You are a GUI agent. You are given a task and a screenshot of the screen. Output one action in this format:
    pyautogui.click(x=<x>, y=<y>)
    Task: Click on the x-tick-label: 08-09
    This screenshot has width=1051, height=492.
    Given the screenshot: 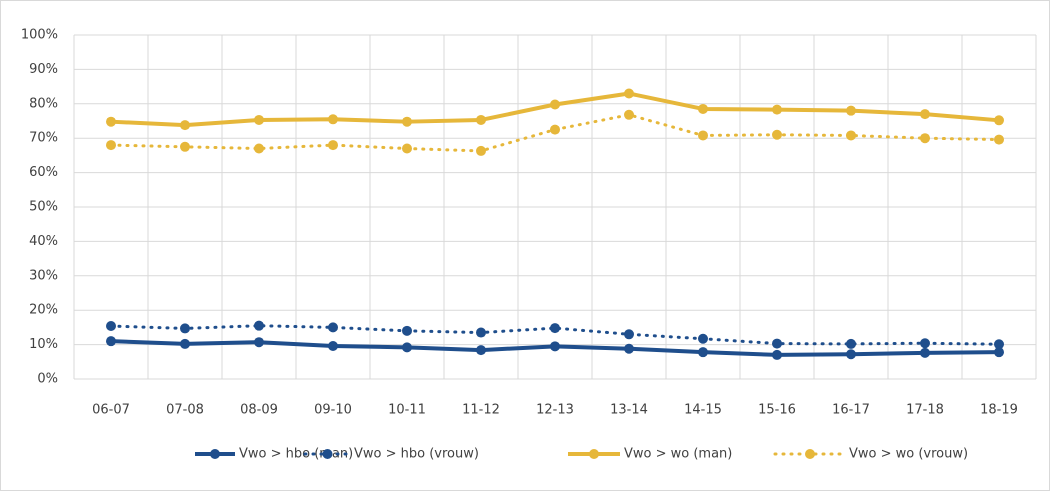 What is the action you would take?
    pyautogui.click(x=259, y=410)
    